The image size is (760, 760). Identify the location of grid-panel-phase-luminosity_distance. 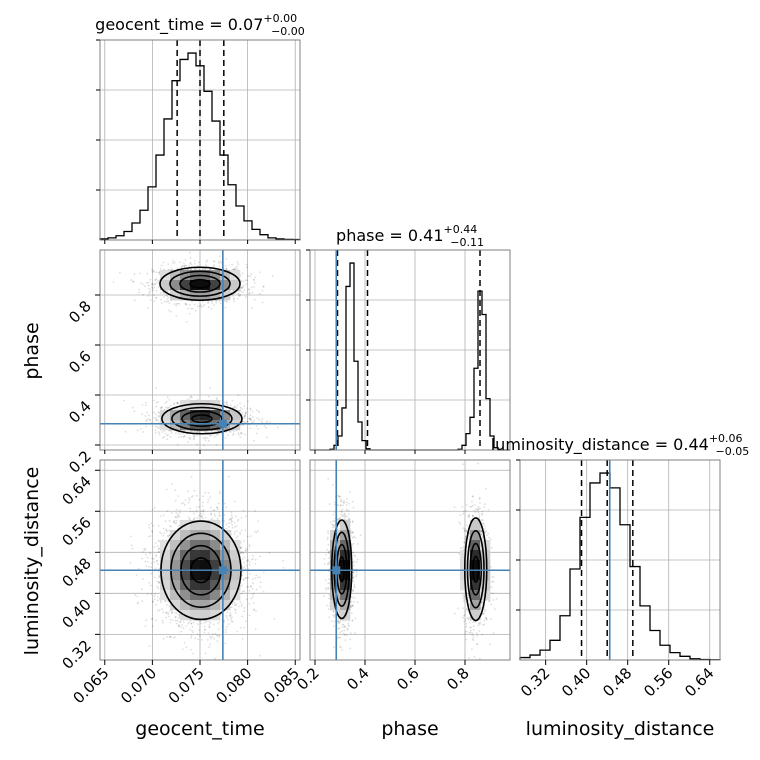
(410, 560).